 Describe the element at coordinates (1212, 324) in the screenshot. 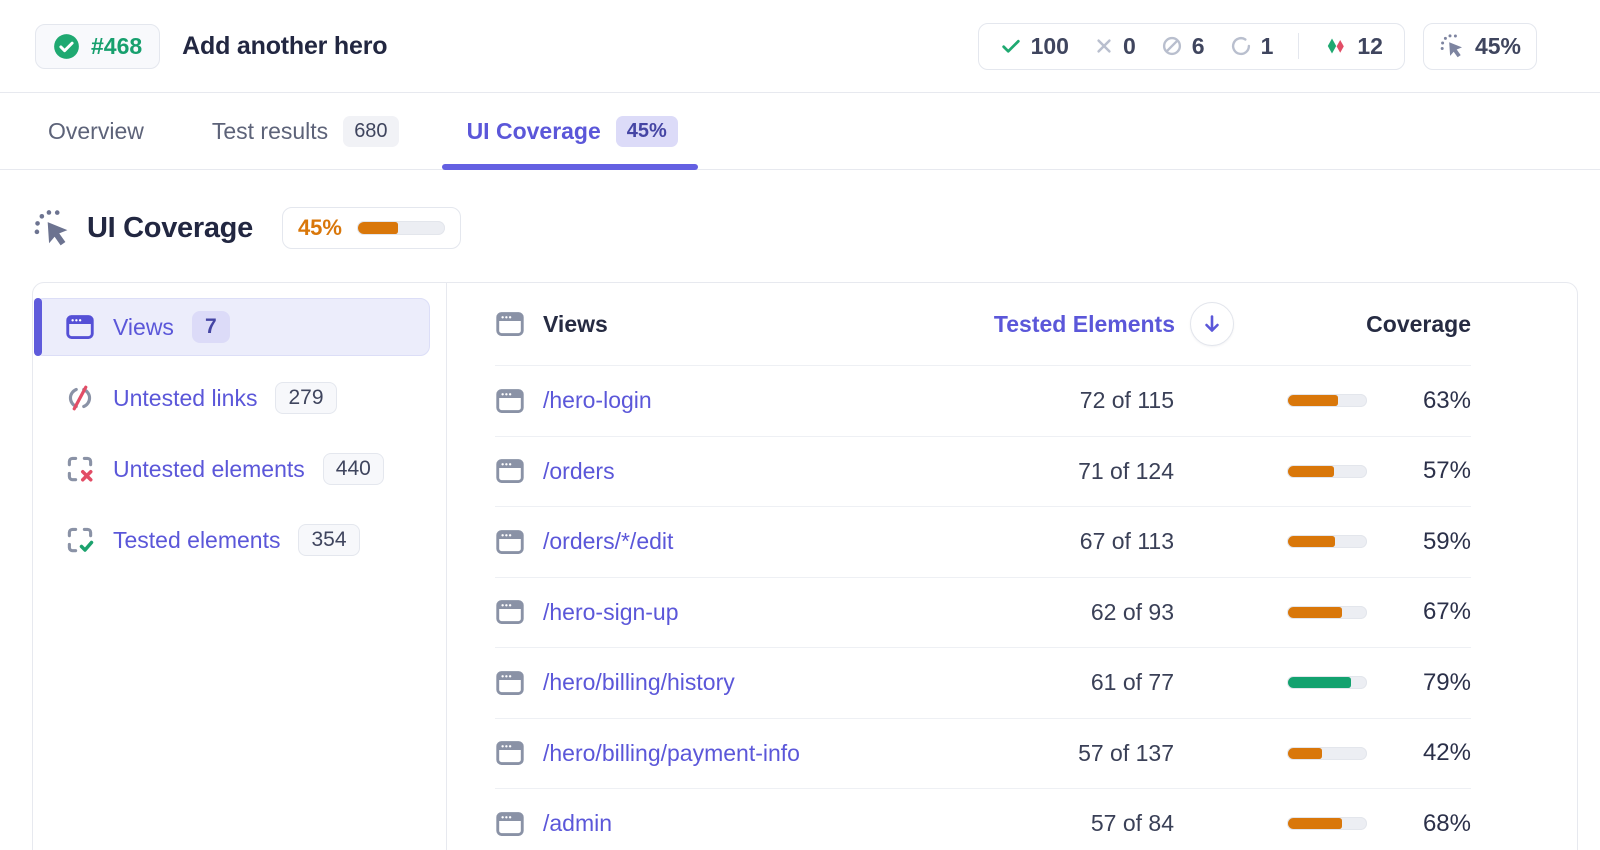

I see `sort-descending-button` at that location.